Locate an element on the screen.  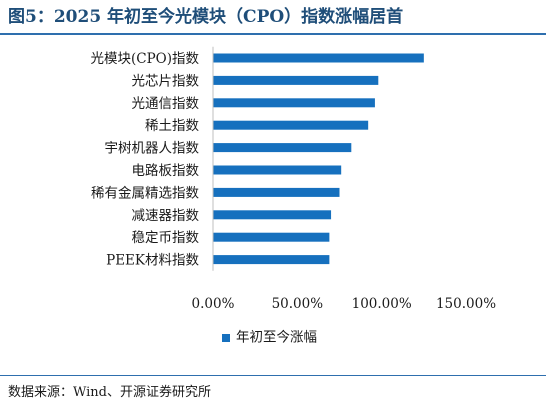
x-tick-label-3: 150.00% is located at coordinates (466, 304).